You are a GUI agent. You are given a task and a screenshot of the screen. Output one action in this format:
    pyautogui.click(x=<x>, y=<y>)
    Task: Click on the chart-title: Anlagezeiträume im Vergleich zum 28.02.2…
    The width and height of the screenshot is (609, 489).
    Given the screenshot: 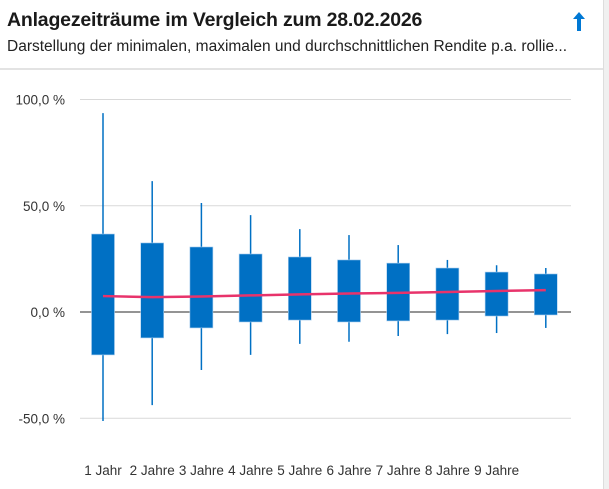 What is the action you would take?
    pyautogui.click(x=215, y=20)
    